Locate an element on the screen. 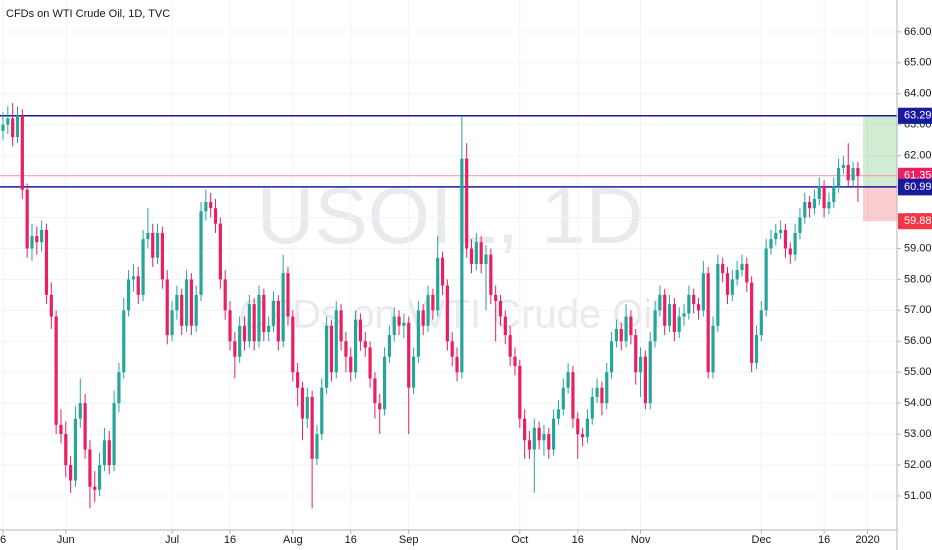  last-price-label: 61.35 is located at coordinates (918, 176).